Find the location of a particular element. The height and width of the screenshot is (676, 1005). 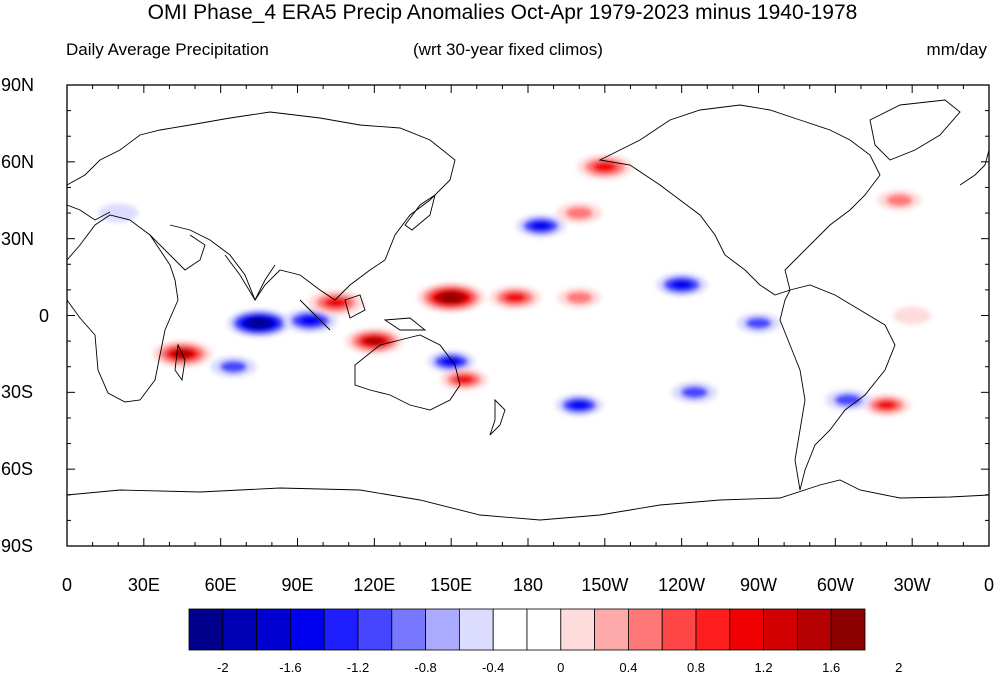

x-tick-label: 180 is located at coordinates (528, 585).